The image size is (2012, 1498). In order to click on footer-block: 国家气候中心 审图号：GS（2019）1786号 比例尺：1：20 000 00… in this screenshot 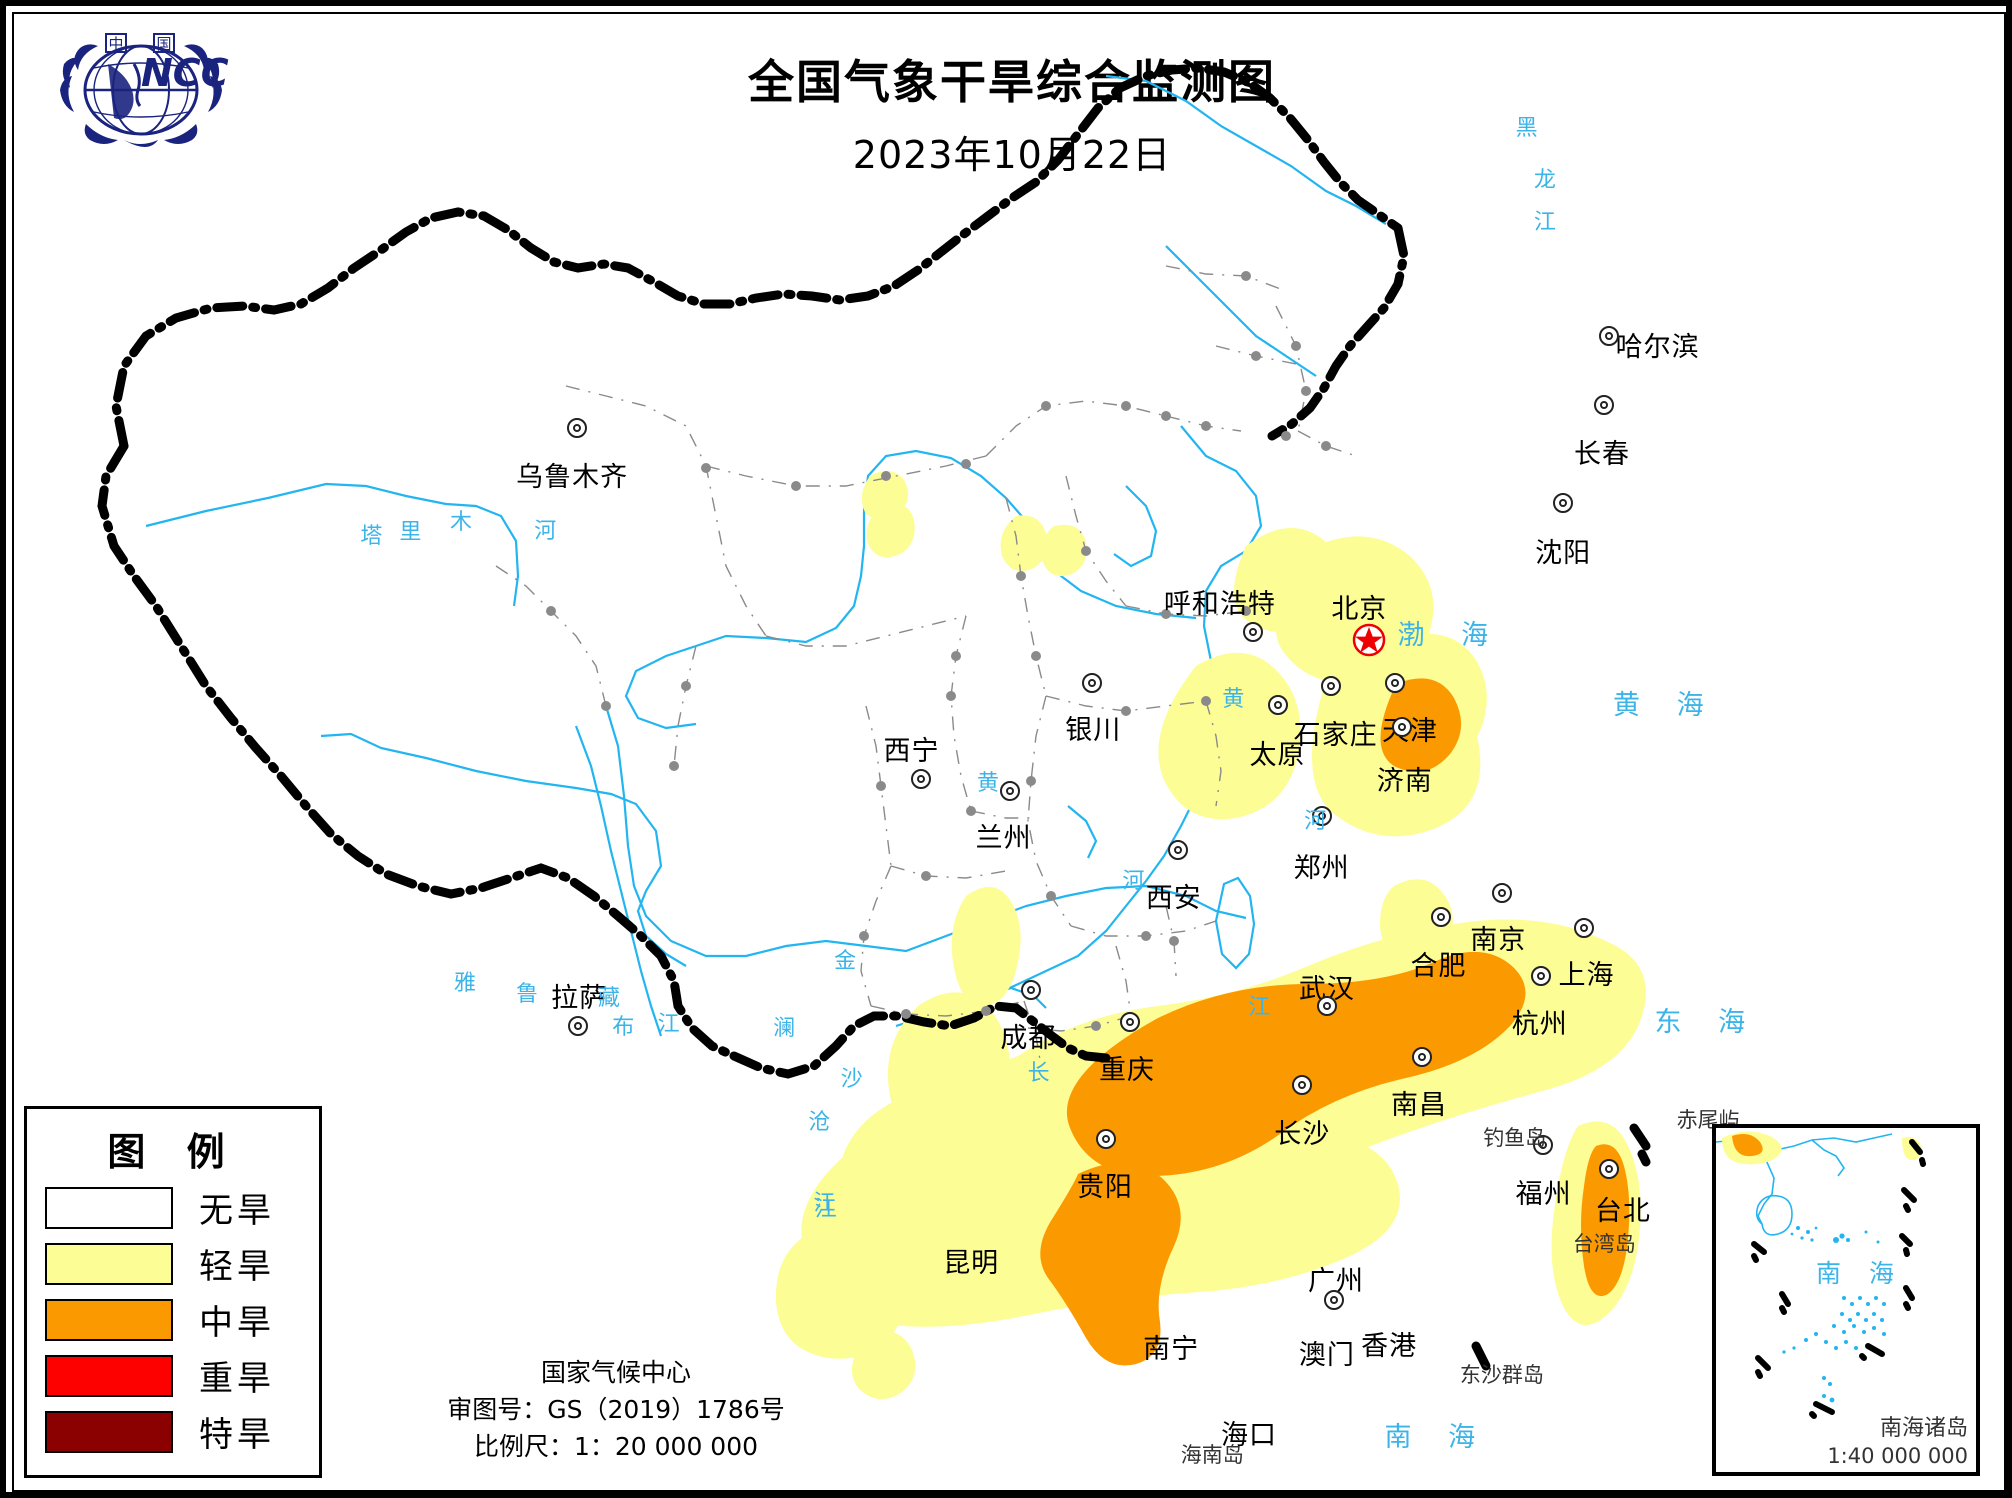, I will do `click(616, 1409)`.